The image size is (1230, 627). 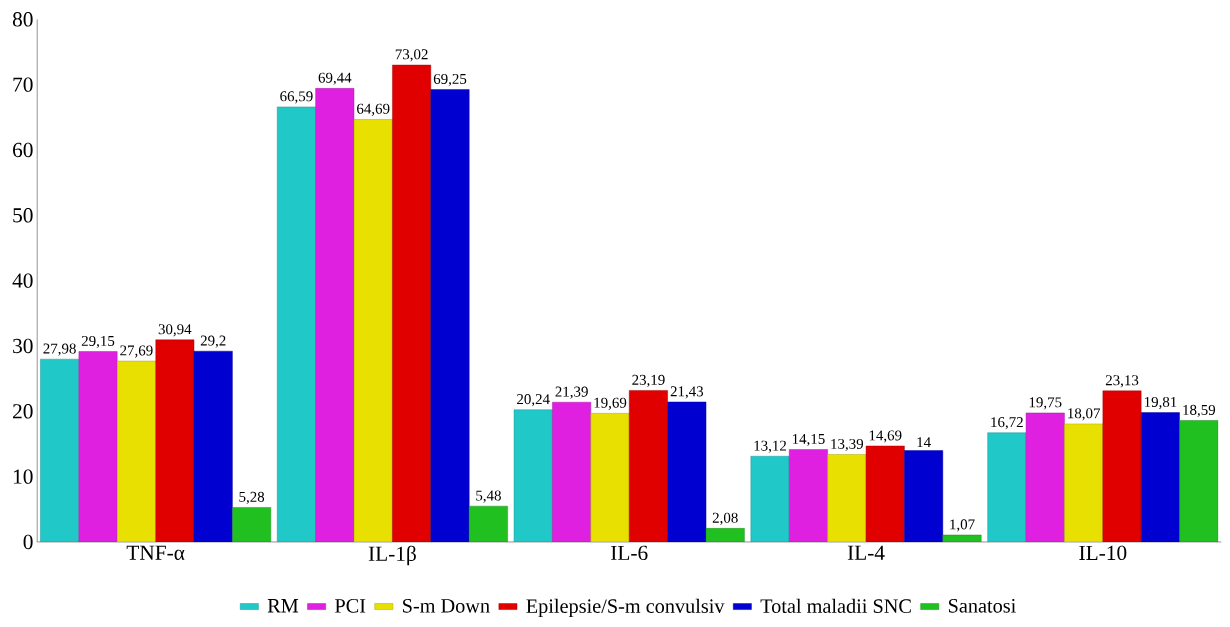 I want to click on legend-label: RM, so click(x=283, y=606).